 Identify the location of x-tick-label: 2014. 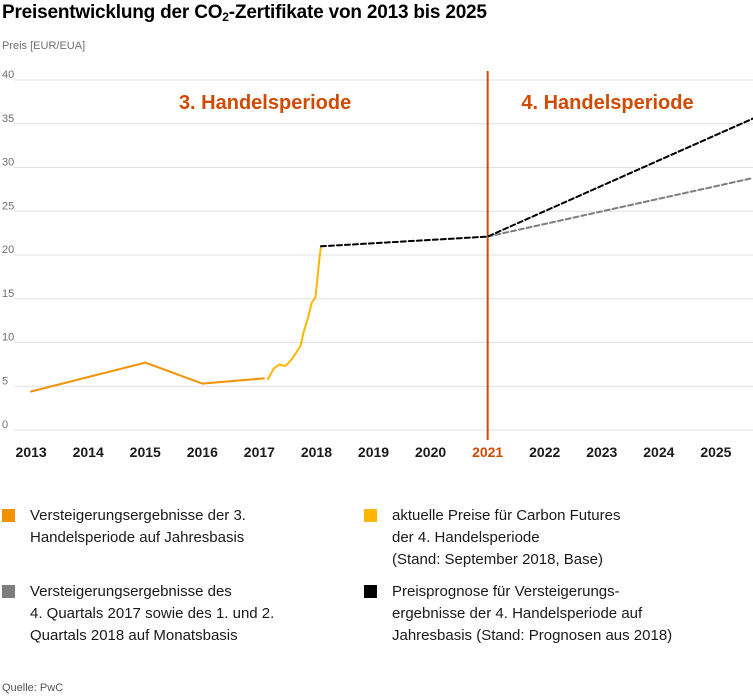
(88, 452).